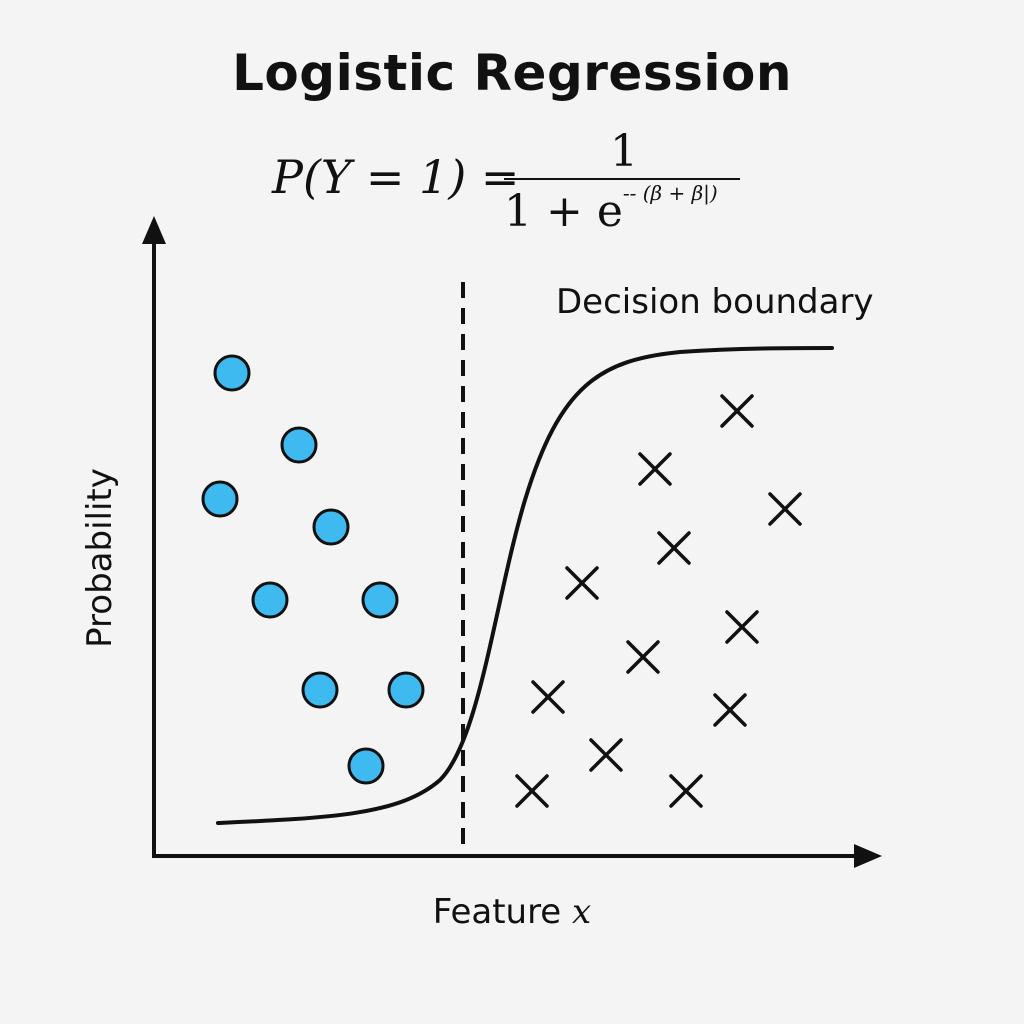 This screenshot has height=1024, width=1024. What do you see at coordinates (658, 601) in the screenshot?
I see `class-1-points` at bounding box center [658, 601].